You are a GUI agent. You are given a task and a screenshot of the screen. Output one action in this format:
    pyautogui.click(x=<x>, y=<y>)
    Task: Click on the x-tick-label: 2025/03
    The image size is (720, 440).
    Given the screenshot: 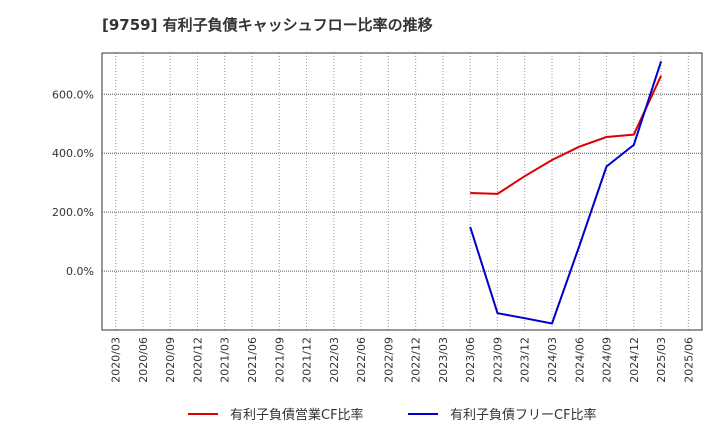 What is the action you would take?
    pyautogui.click(x=661, y=360)
    